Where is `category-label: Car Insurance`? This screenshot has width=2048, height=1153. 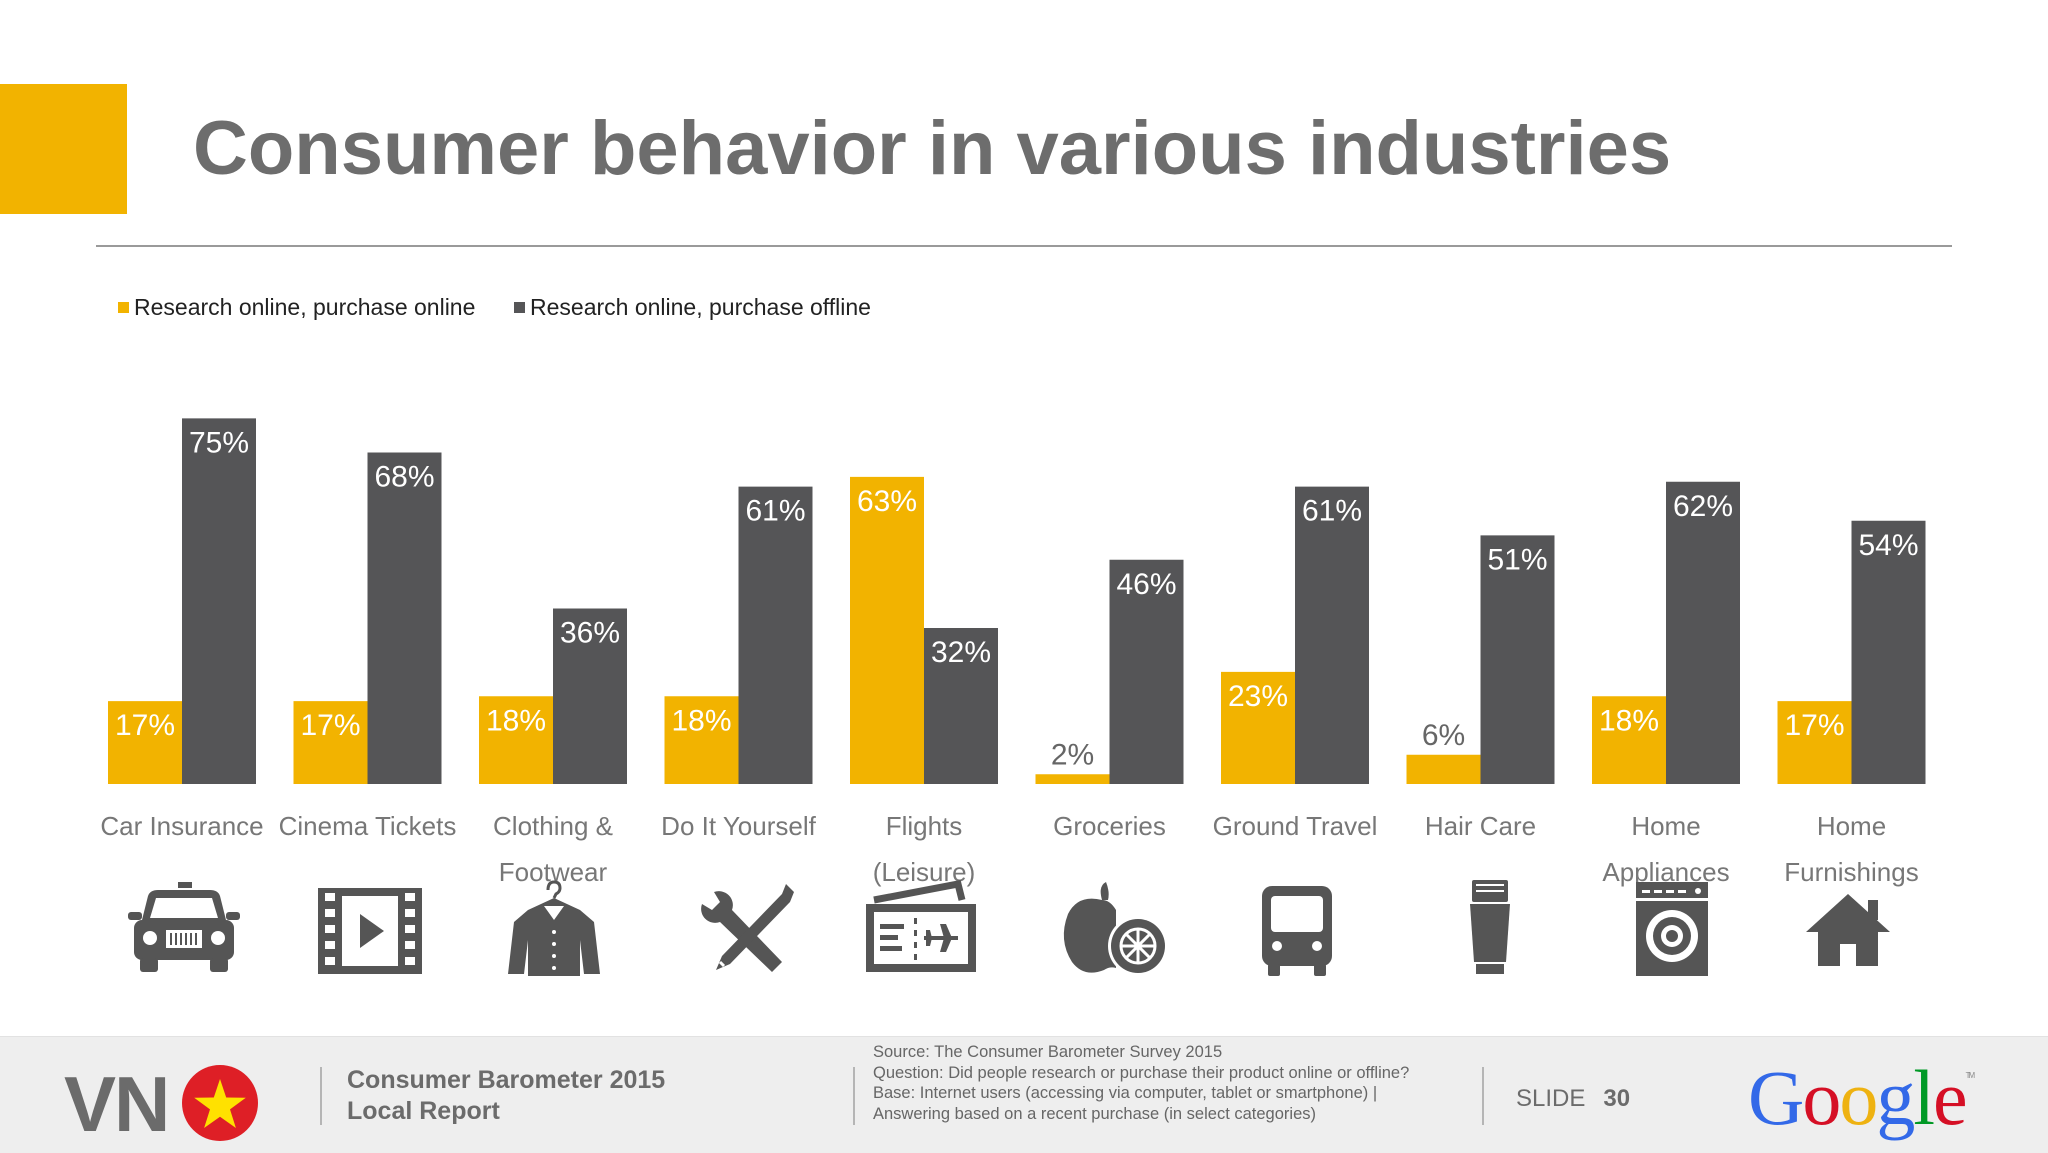 category-label: Car Insurance is located at coordinates (181, 826).